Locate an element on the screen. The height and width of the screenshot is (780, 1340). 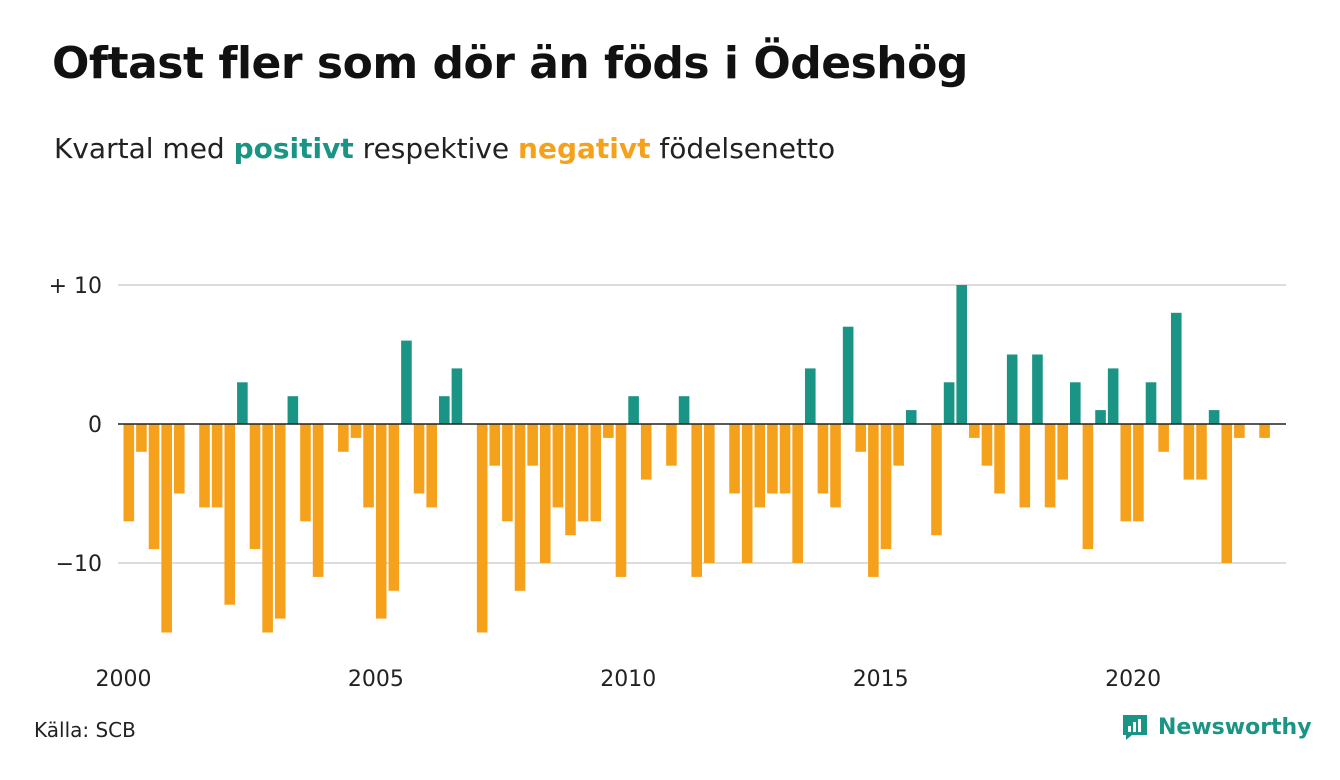
y-tick-label: 0 is located at coordinates (95, 425).